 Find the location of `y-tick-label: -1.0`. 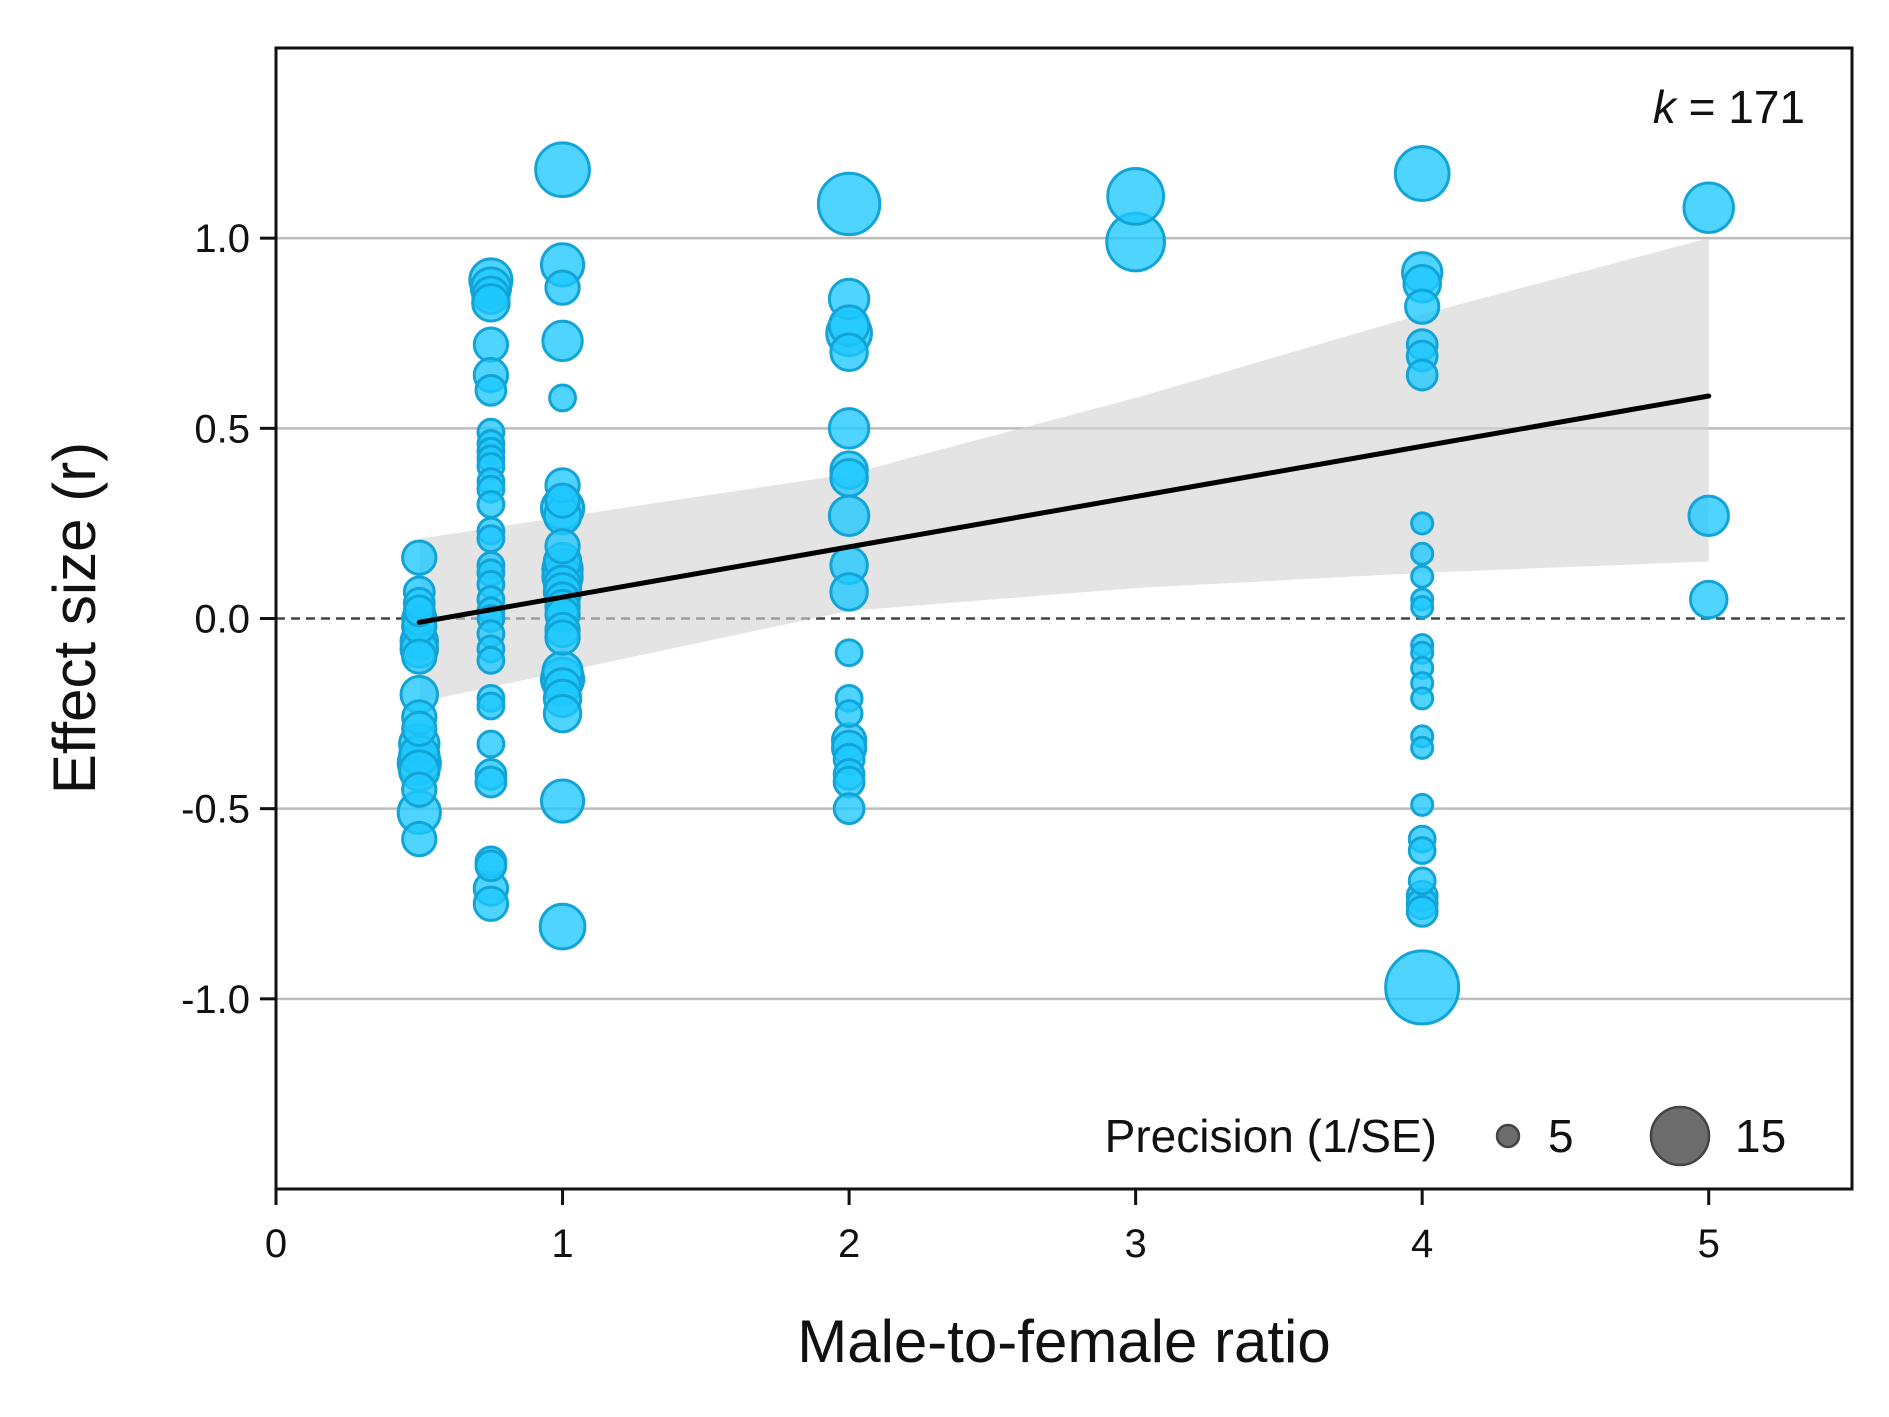

y-tick-label: -1.0 is located at coordinates (215, 1000).